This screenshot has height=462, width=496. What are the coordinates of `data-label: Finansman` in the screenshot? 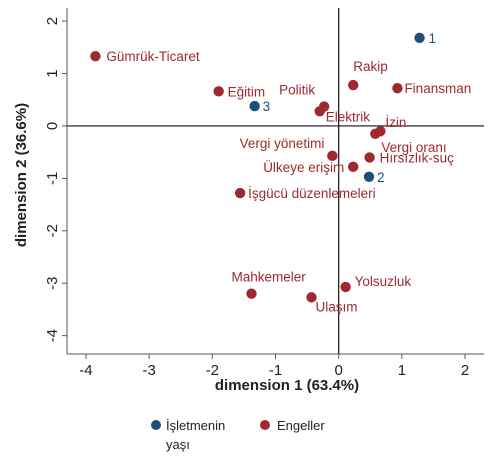 It's located at (437, 88).